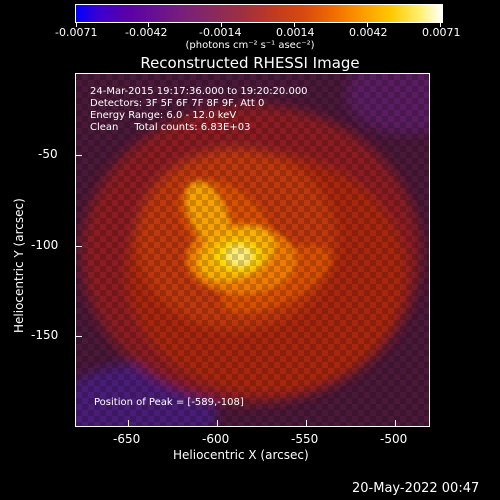 The image size is (500, 500). I want to click on colorbar-tick-label: -0.0071, so click(76, 32).